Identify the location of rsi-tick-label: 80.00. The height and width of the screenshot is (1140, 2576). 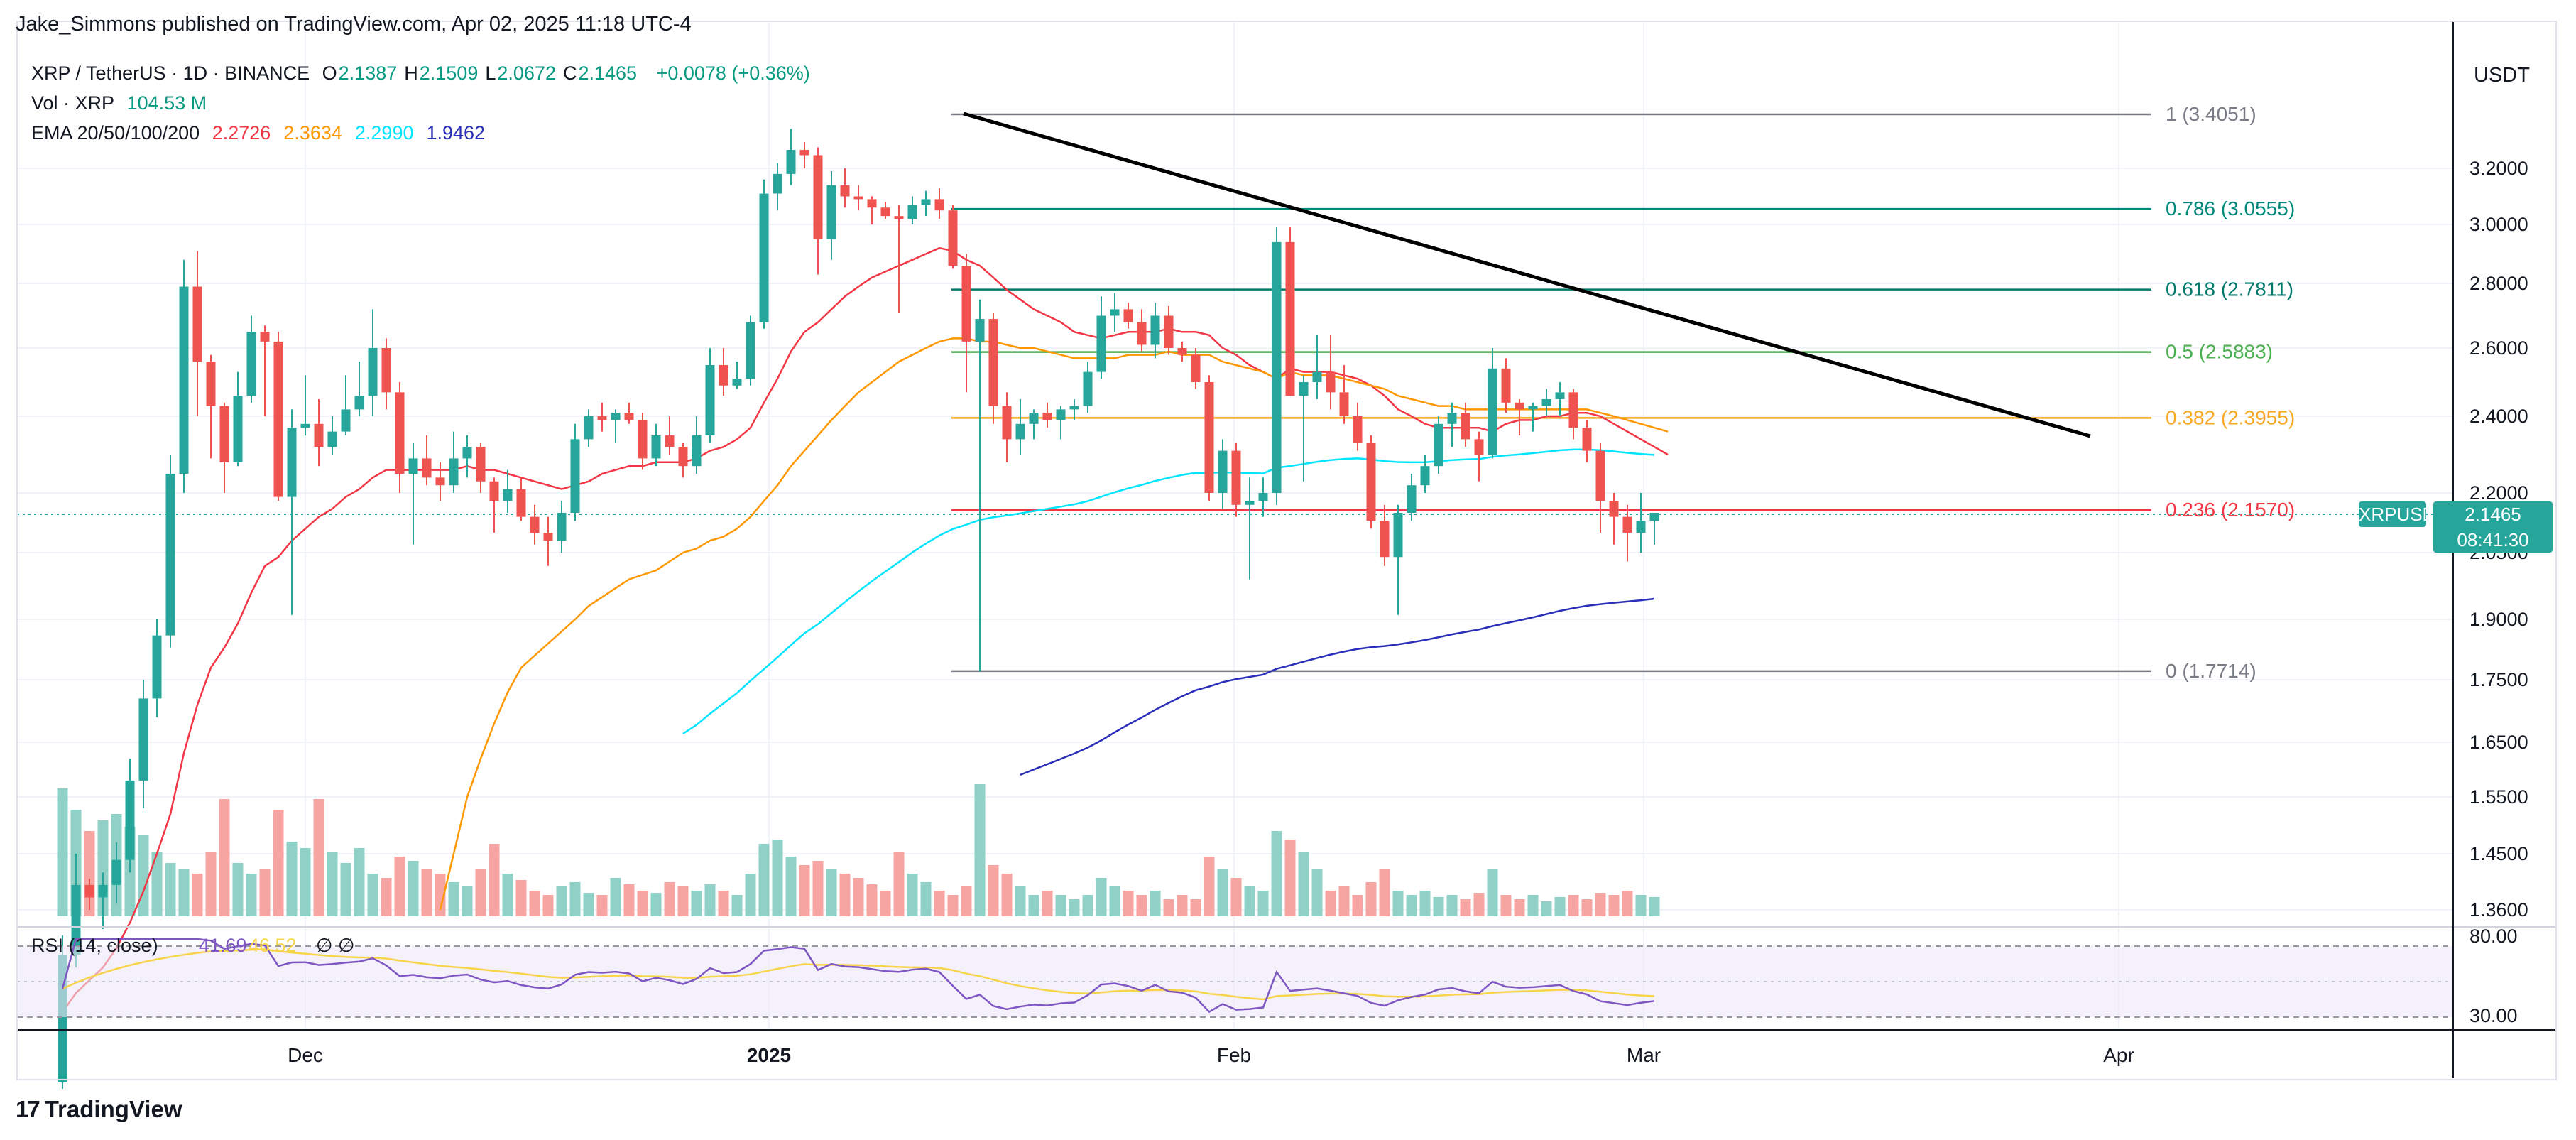
(2493, 936).